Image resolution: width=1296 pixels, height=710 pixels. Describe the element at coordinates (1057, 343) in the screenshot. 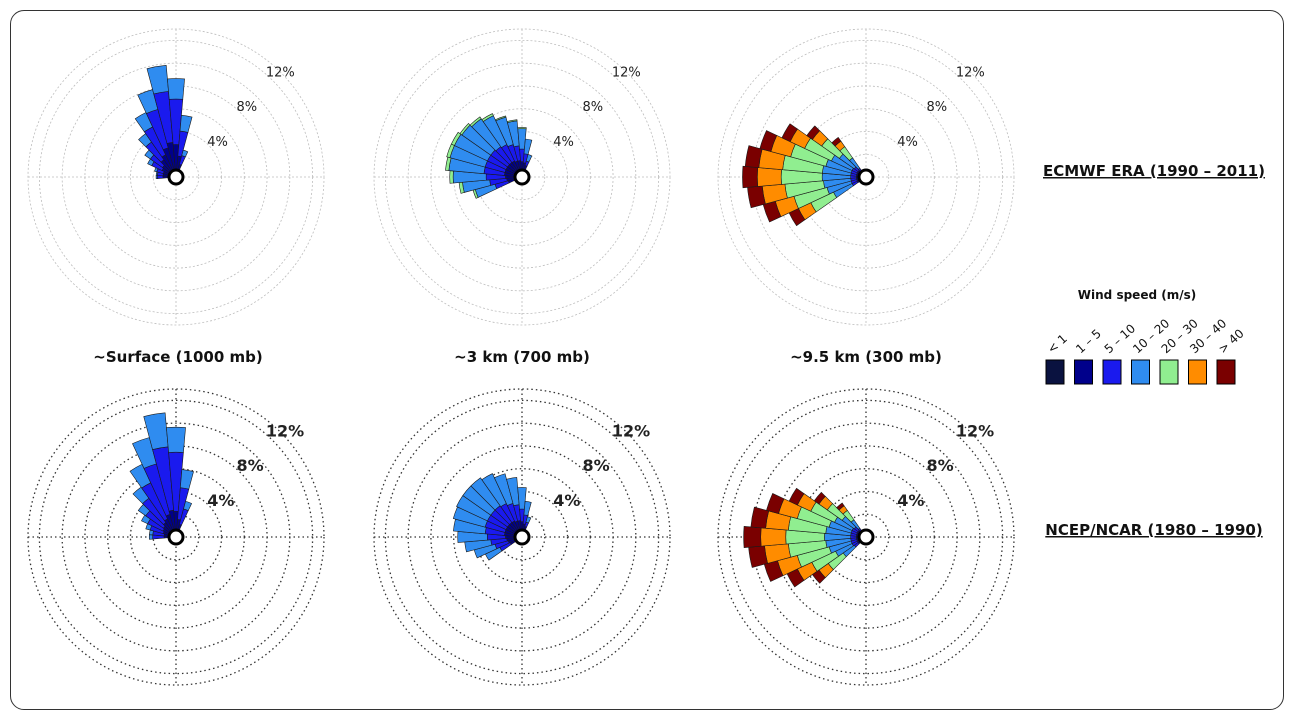

I see `legend-label: < 1` at that location.